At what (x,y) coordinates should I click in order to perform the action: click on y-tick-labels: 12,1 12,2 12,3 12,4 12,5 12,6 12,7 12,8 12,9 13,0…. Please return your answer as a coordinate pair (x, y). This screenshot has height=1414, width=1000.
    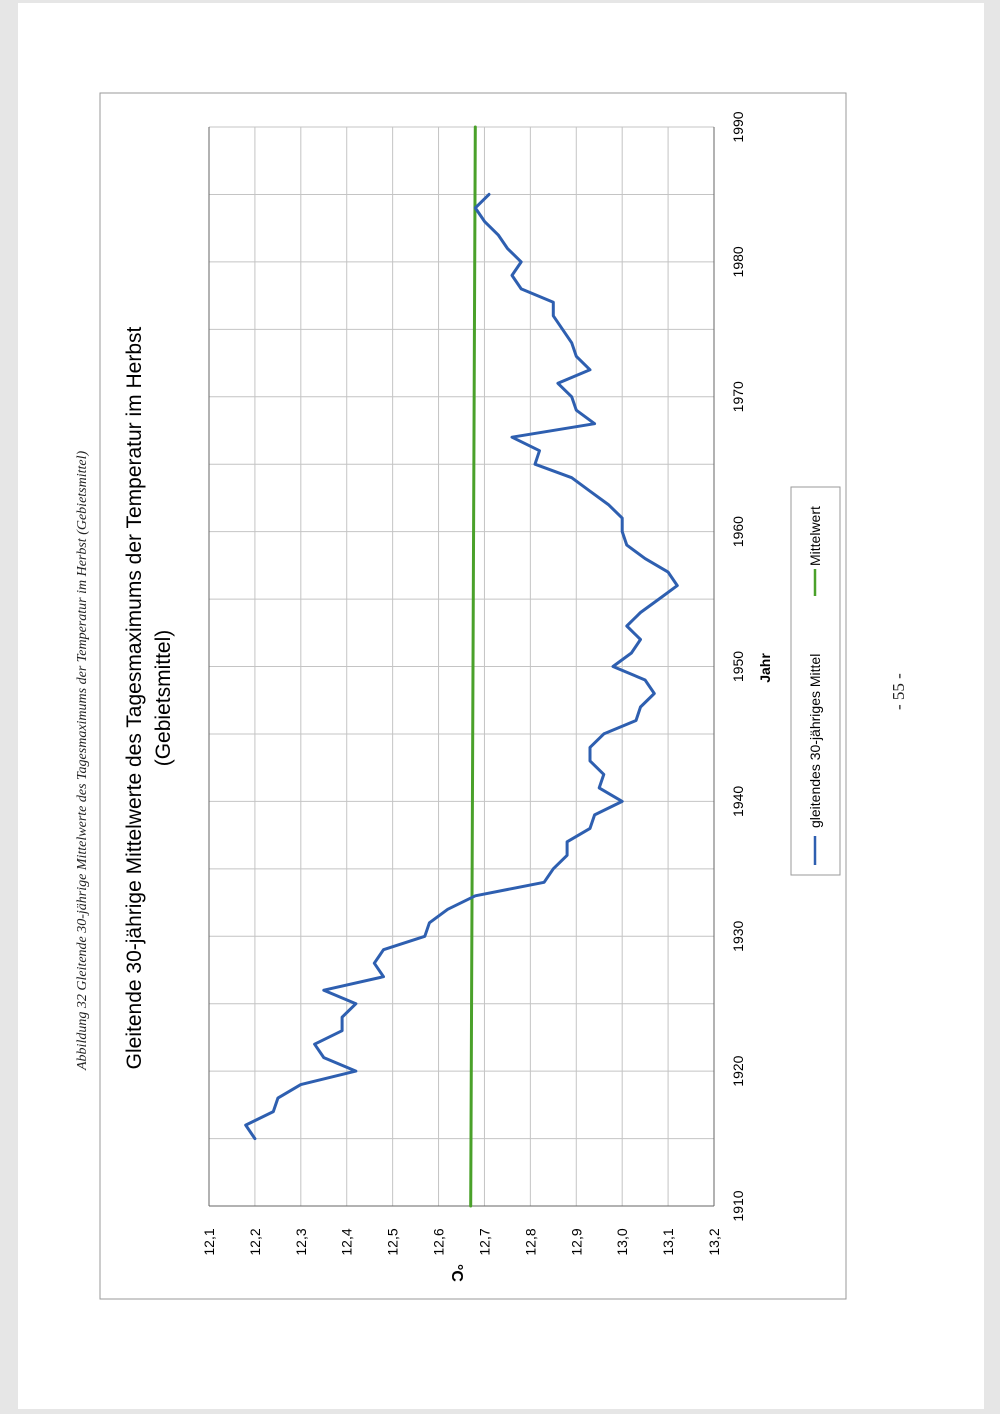
    Looking at the image, I should click on (461, 1241).